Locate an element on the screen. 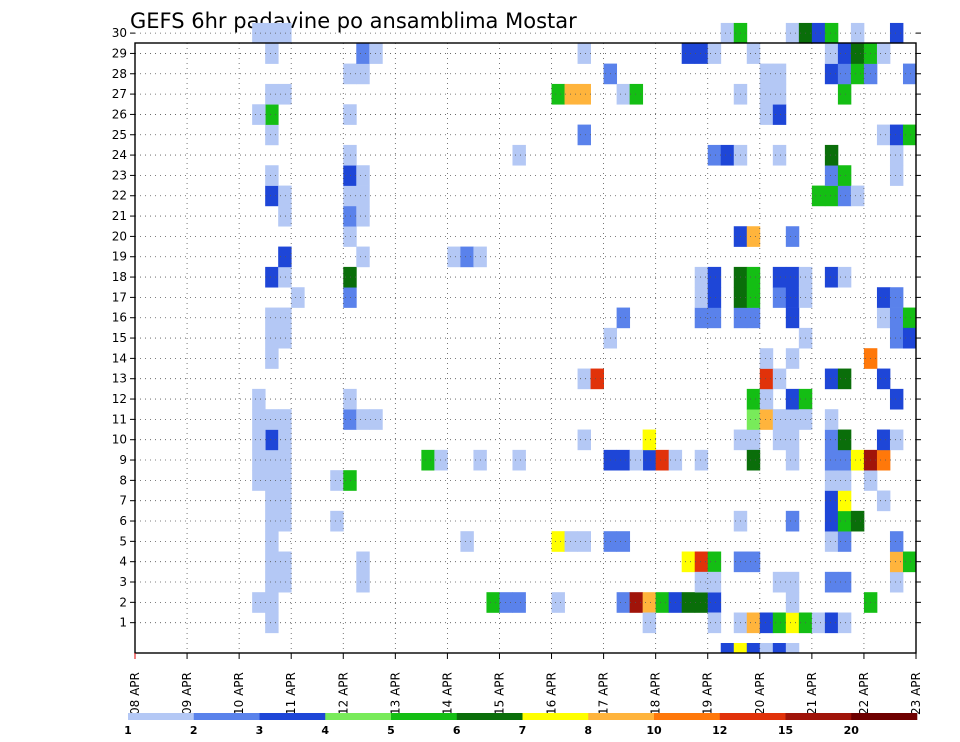 The image size is (960, 742). ytick-label-20: 20 is located at coordinates (119, 236).